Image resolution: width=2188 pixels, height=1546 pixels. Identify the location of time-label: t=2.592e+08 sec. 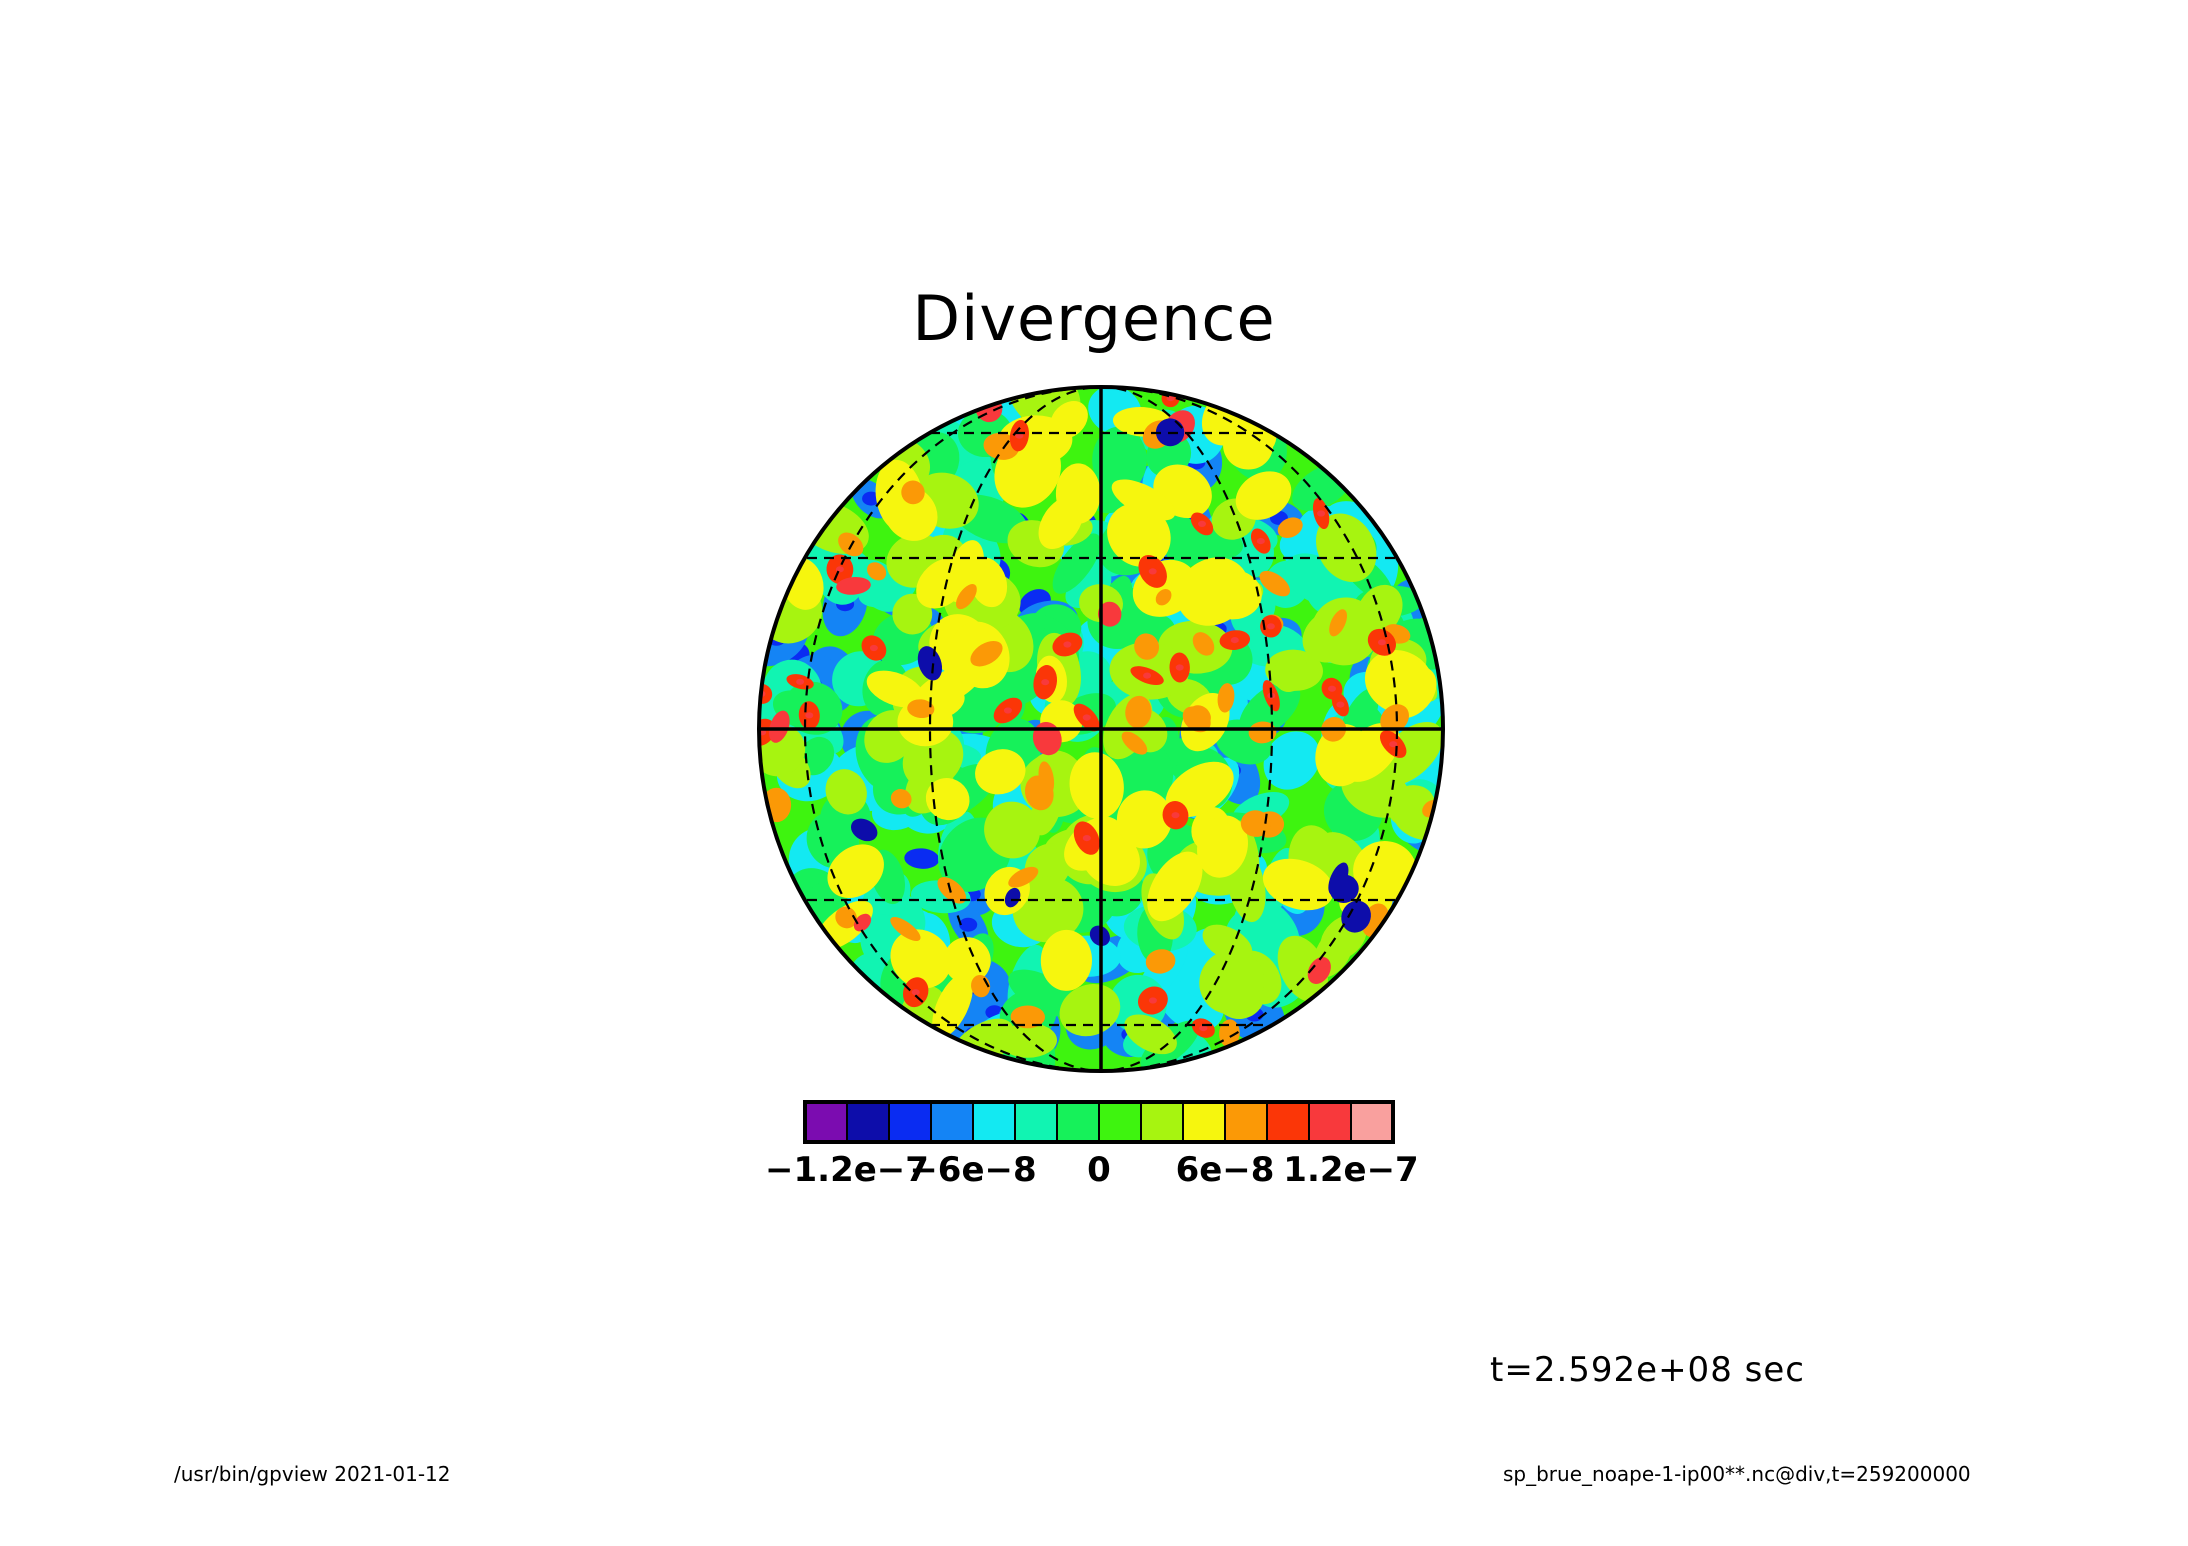
(1647, 1370).